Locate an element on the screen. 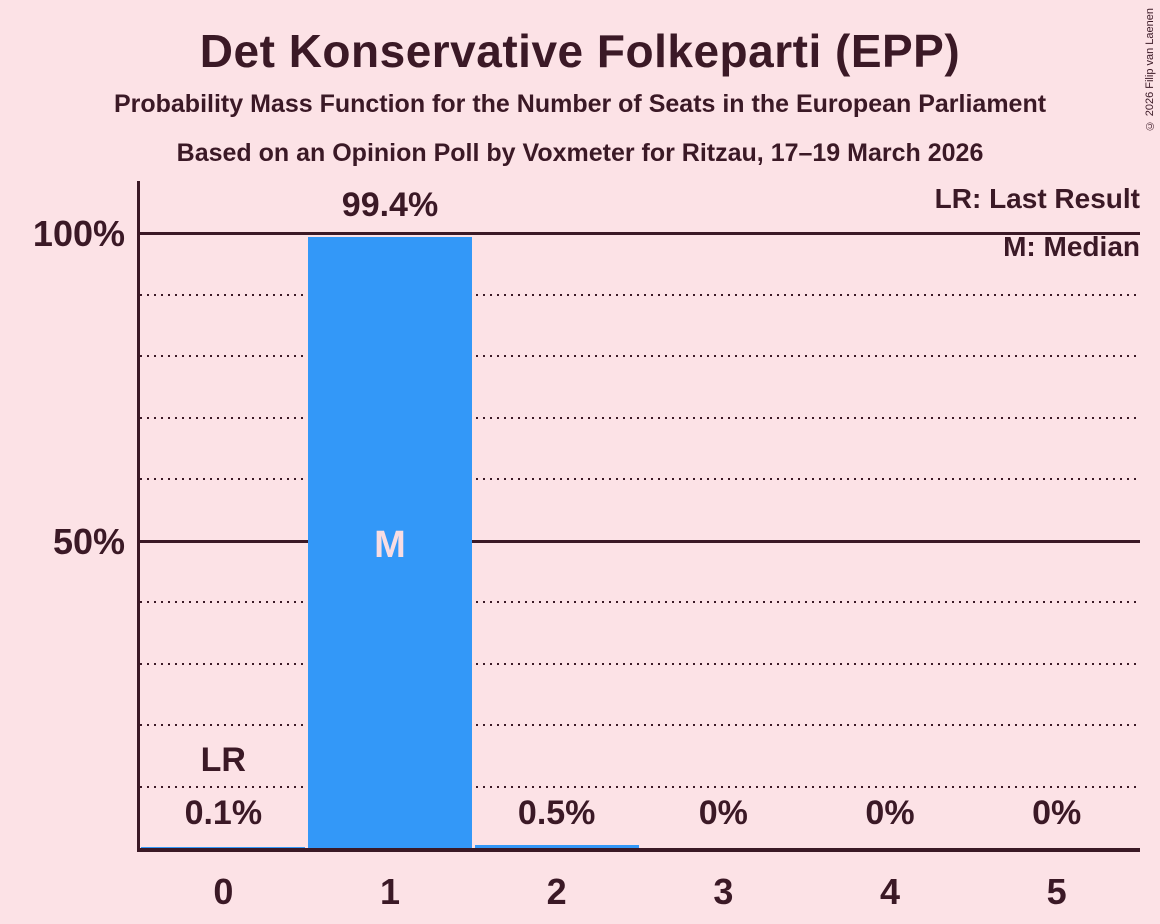  value-label-4: 0% is located at coordinates (890, 813).